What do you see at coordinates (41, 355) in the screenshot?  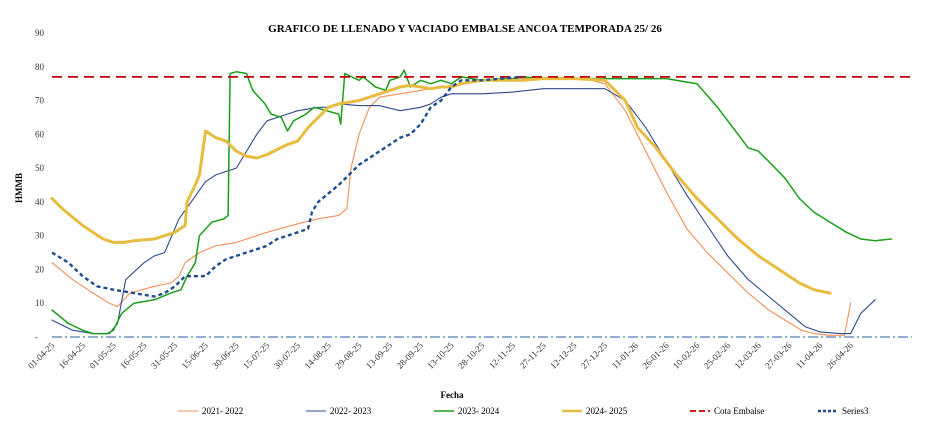 I see `x-tick-label: 01-04-25` at bounding box center [41, 355].